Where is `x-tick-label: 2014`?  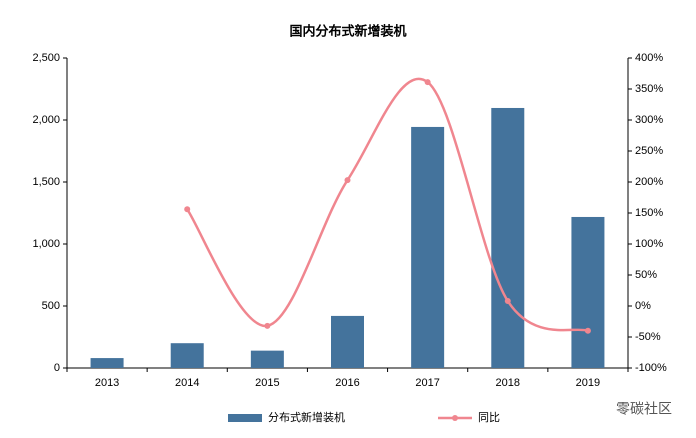 x-tick-label: 2014 is located at coordinates (187, 383).